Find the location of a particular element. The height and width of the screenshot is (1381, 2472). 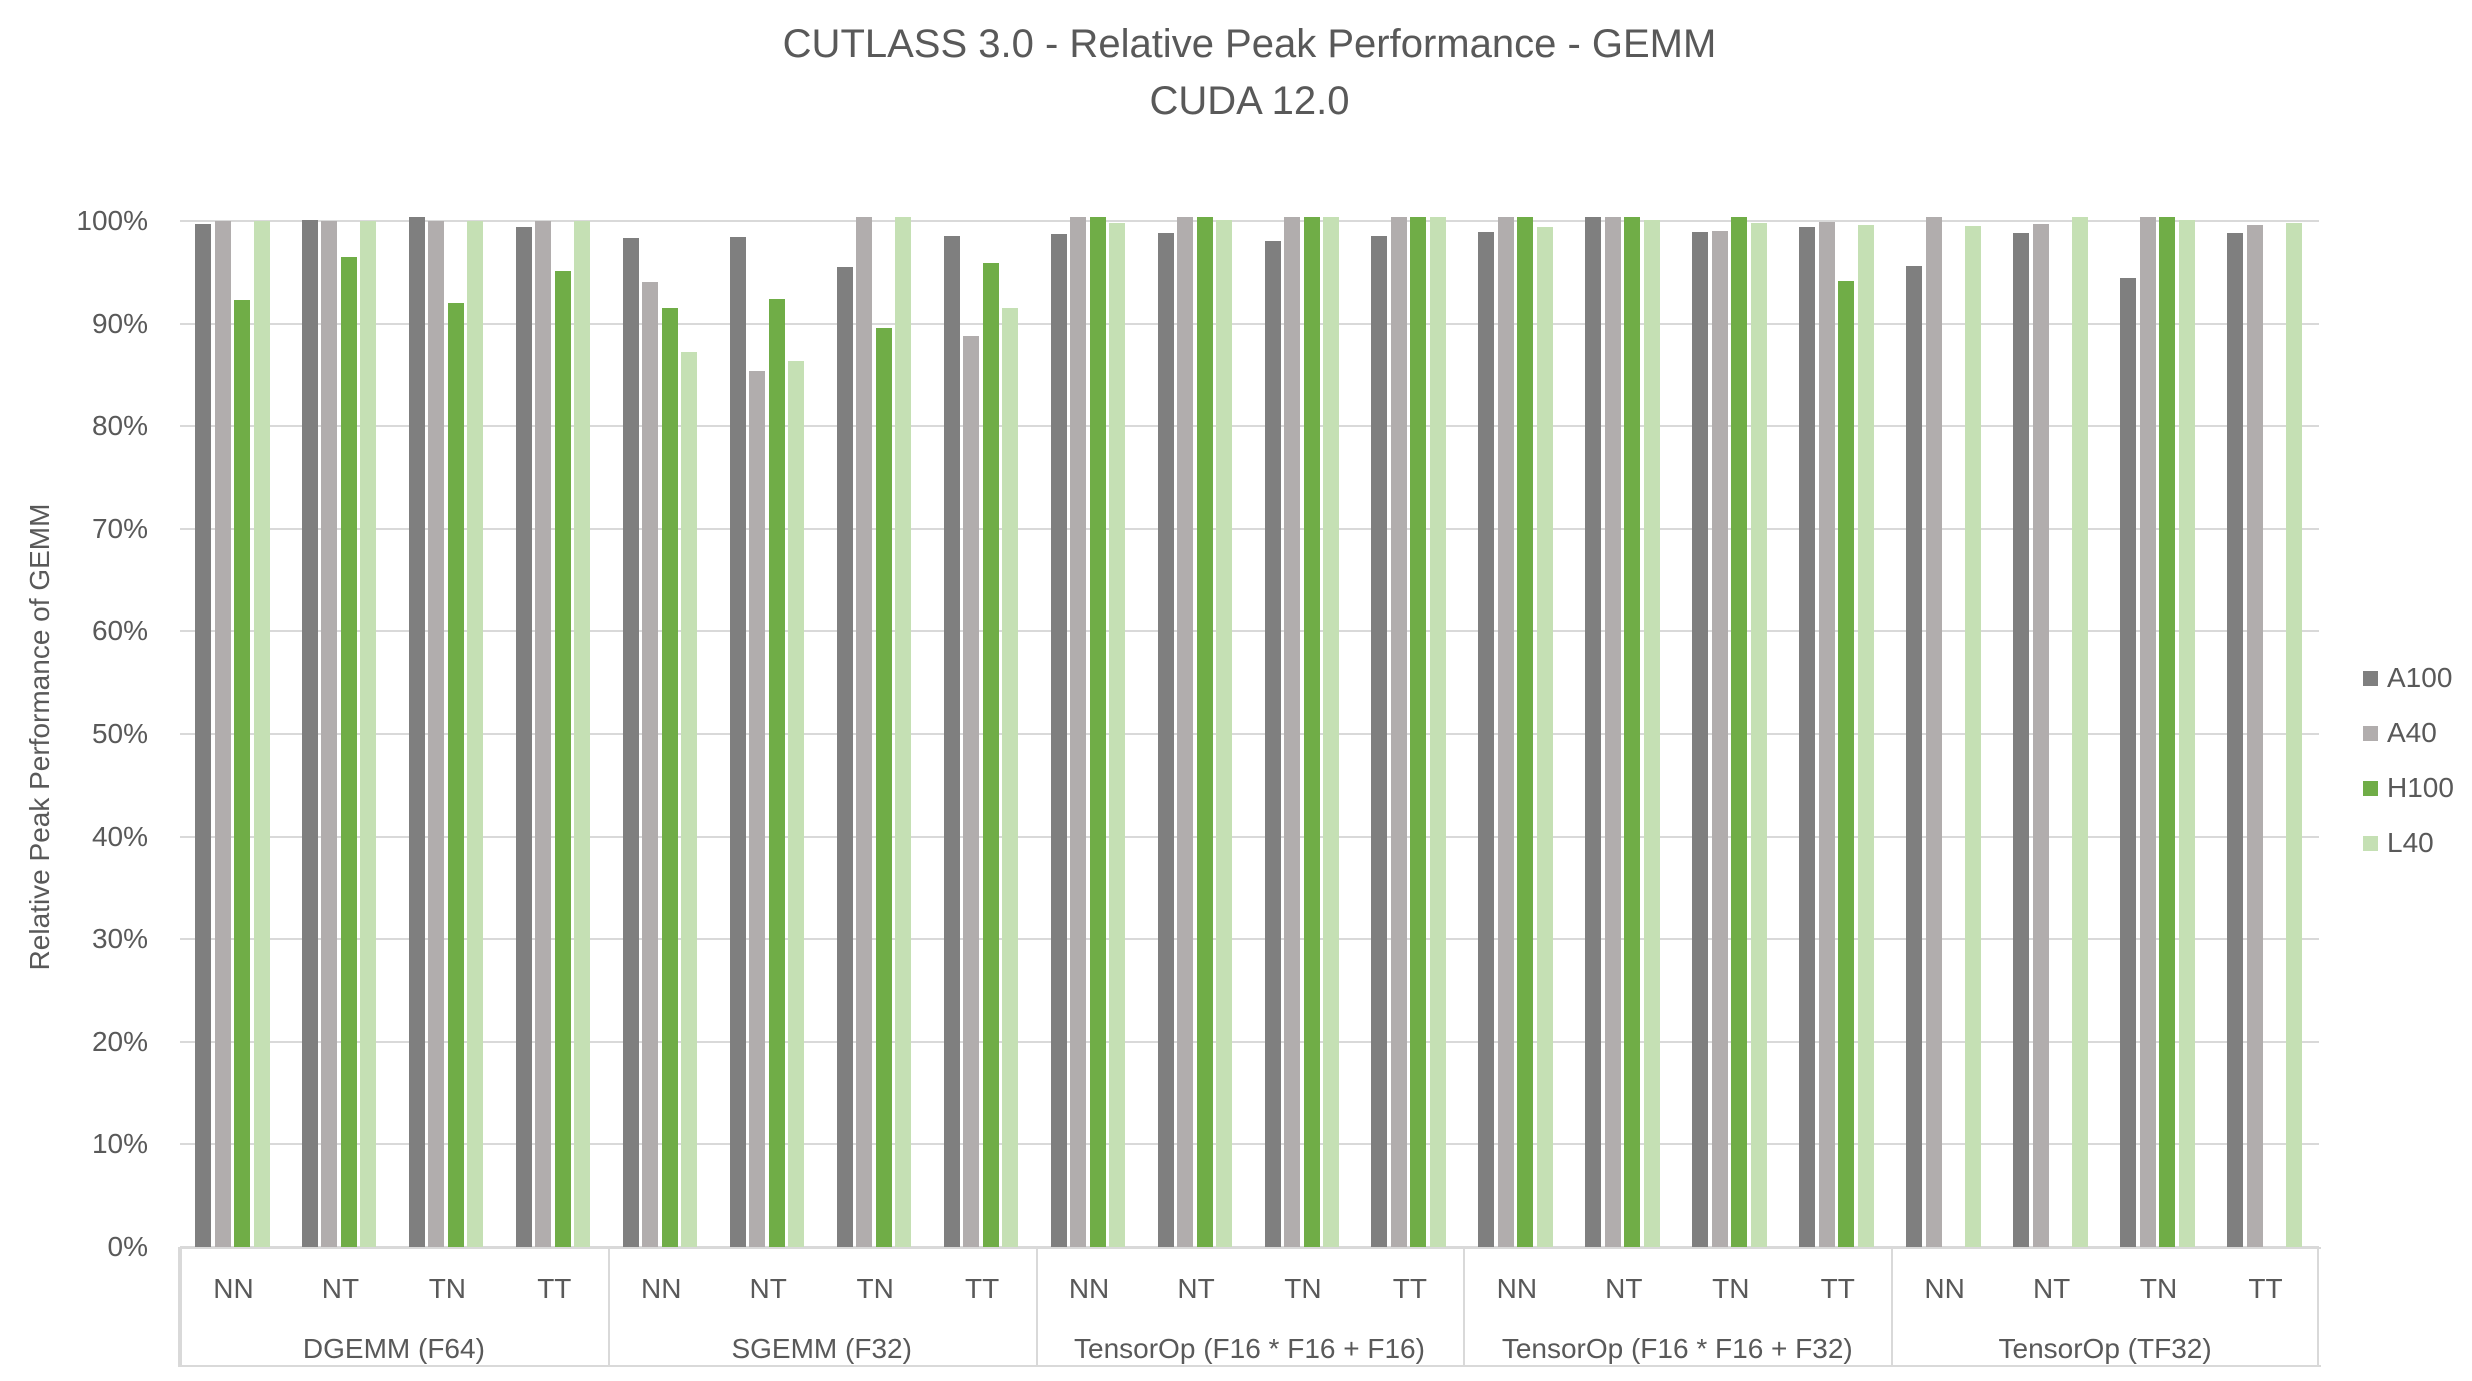

legend-item-a100: A100 is located at coordinates (2408, 677).